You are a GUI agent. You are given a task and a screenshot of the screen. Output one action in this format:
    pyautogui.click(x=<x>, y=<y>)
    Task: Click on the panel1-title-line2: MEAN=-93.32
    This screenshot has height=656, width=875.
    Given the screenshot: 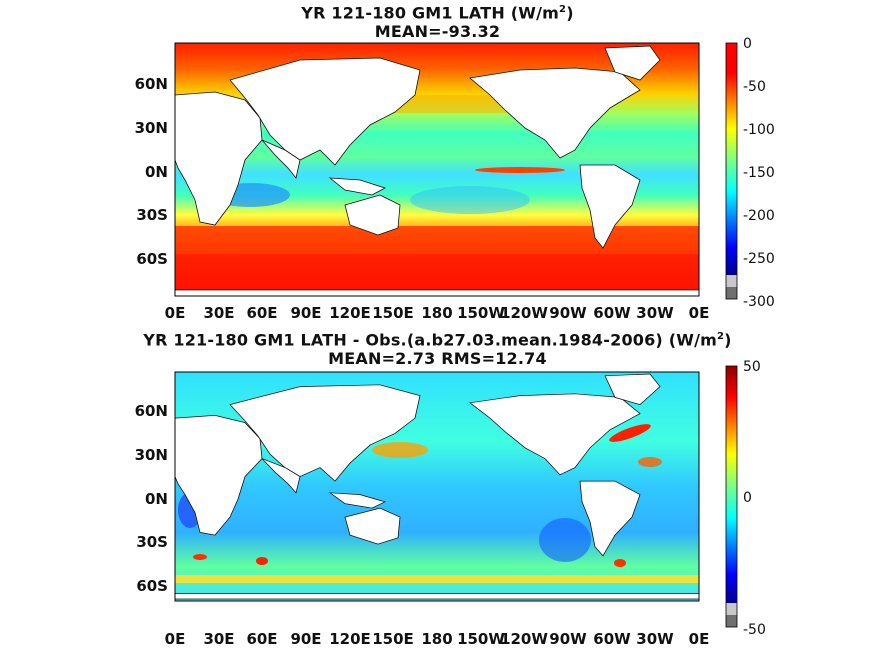 What is the action you would take?
    pyautogui.click(x=437, y=31)
    